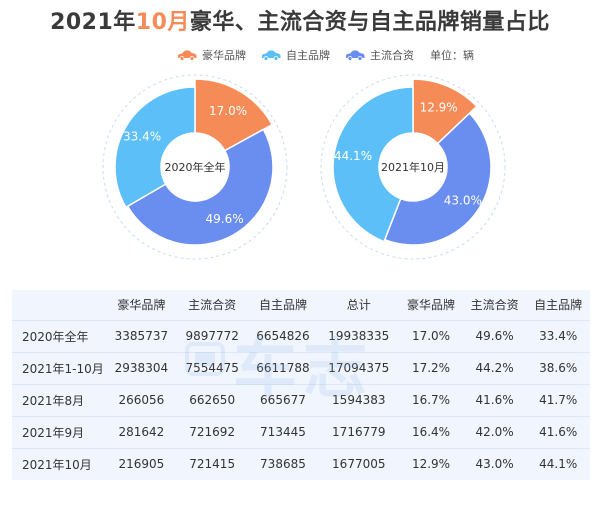  What do you see at coordinates (494, 431) in the screenshot?
I see `table-cell: 42.0%` at bounding box center [494, 431].